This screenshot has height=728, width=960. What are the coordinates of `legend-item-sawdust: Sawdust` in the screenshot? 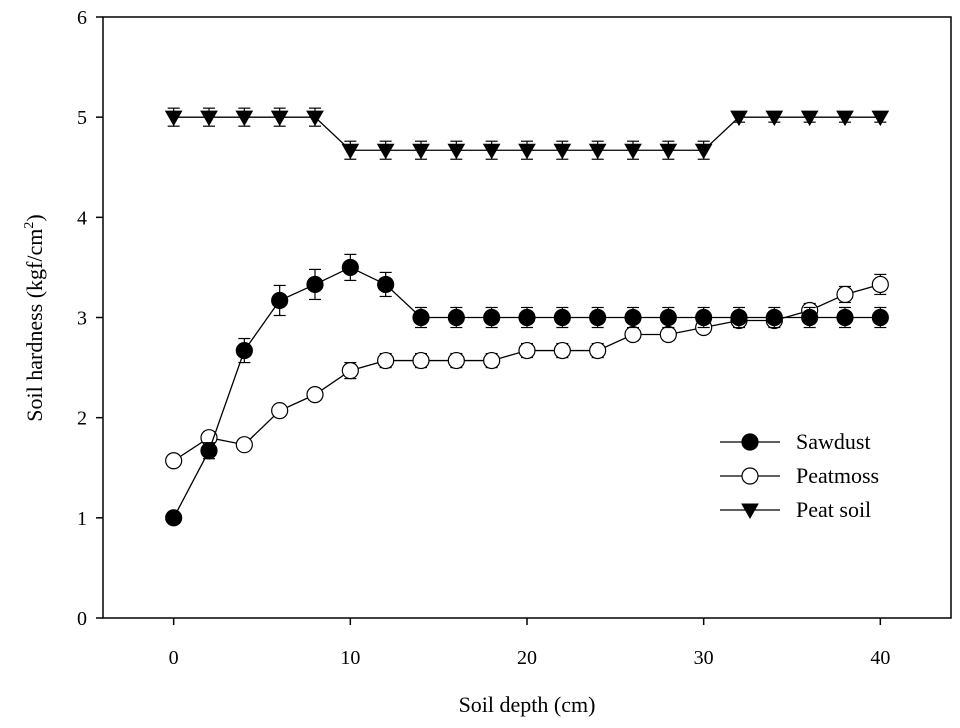 It's located at (795, 441).